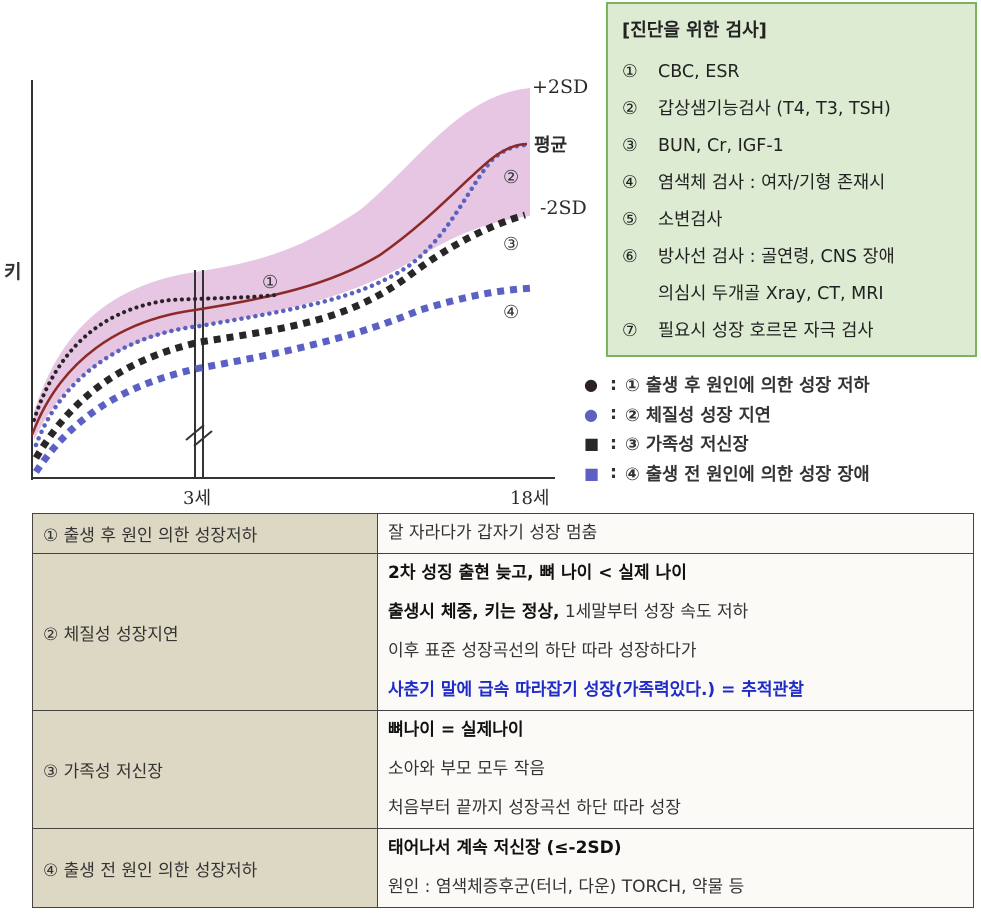 This screenshot has width=981, height=923. What do you see at coordinates (630, 183) in the screenshot?
I see `test-num: ④` at bounding box center [630, 183].